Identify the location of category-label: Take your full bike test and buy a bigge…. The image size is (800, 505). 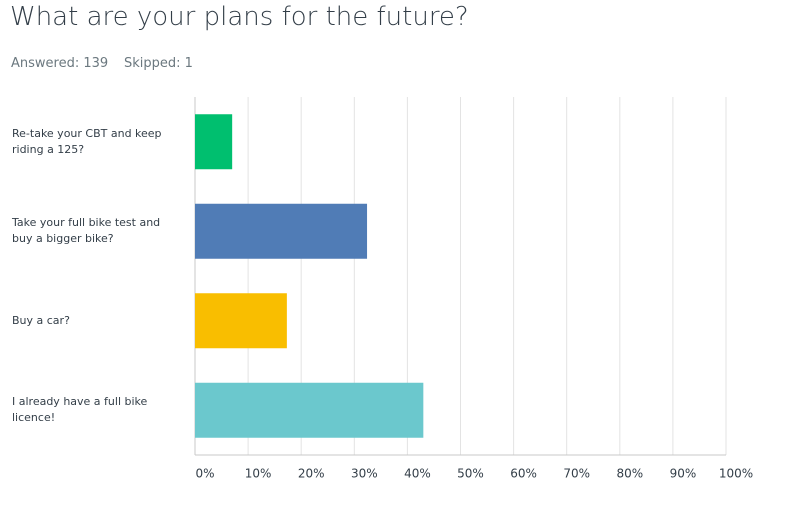
(86, 231).